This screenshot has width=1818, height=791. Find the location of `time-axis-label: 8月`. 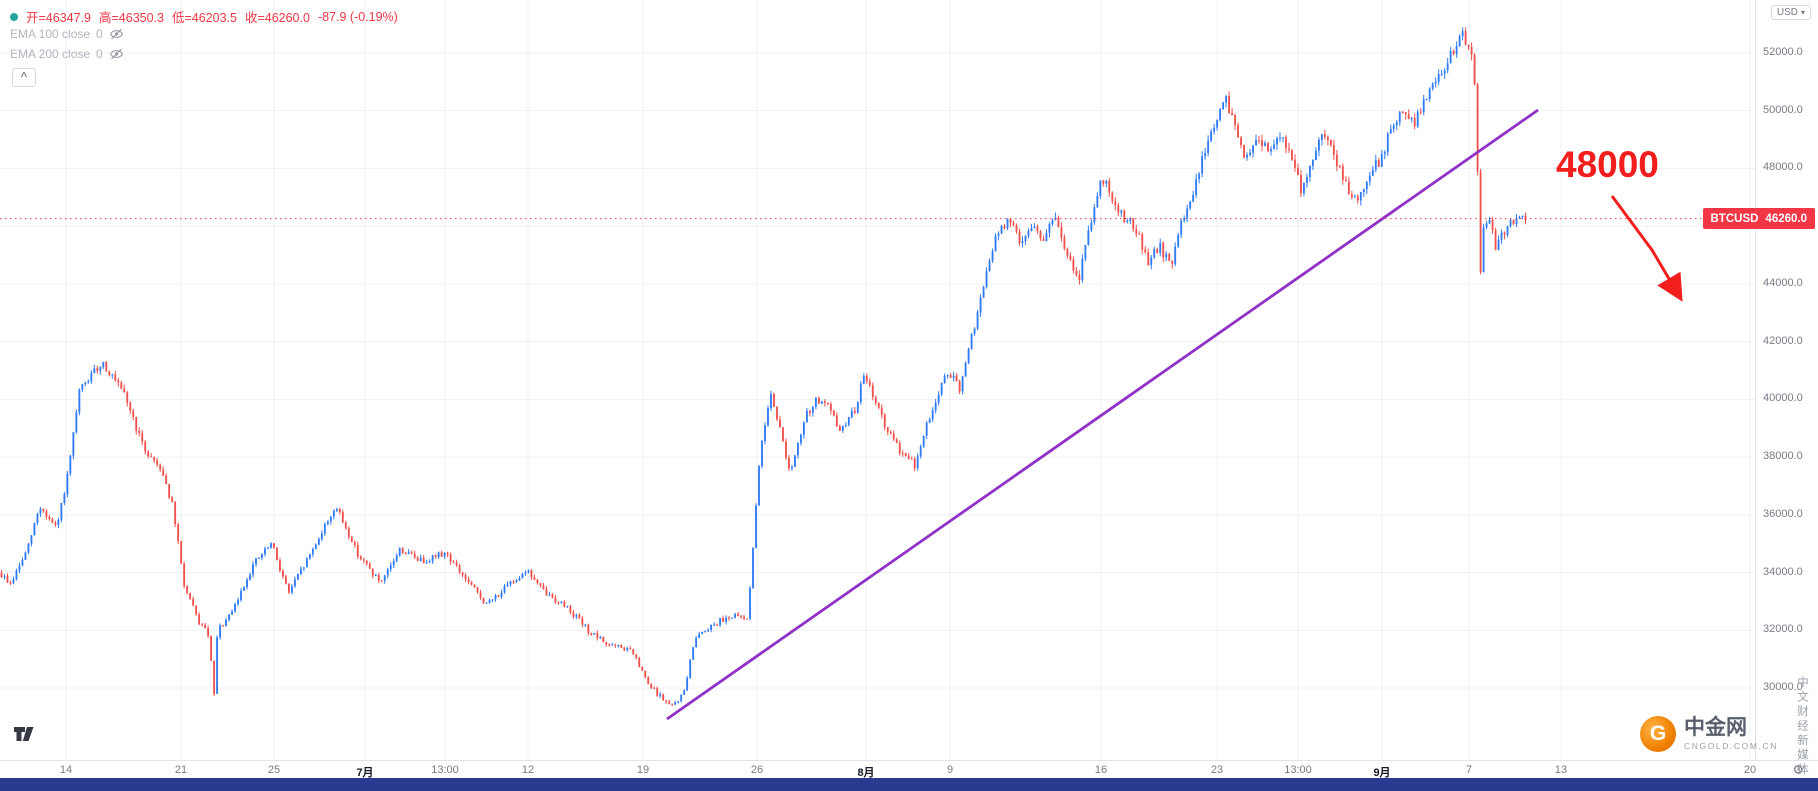

time-axis-label: 8月 is located at coordinates (866, 773).